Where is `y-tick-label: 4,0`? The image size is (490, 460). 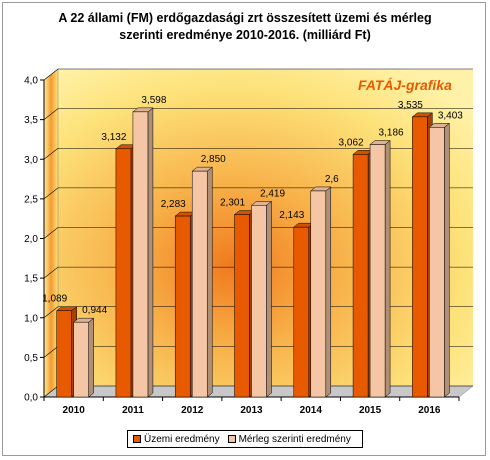
y-tick-label: 4,0 is located at coordinates (31, 81).